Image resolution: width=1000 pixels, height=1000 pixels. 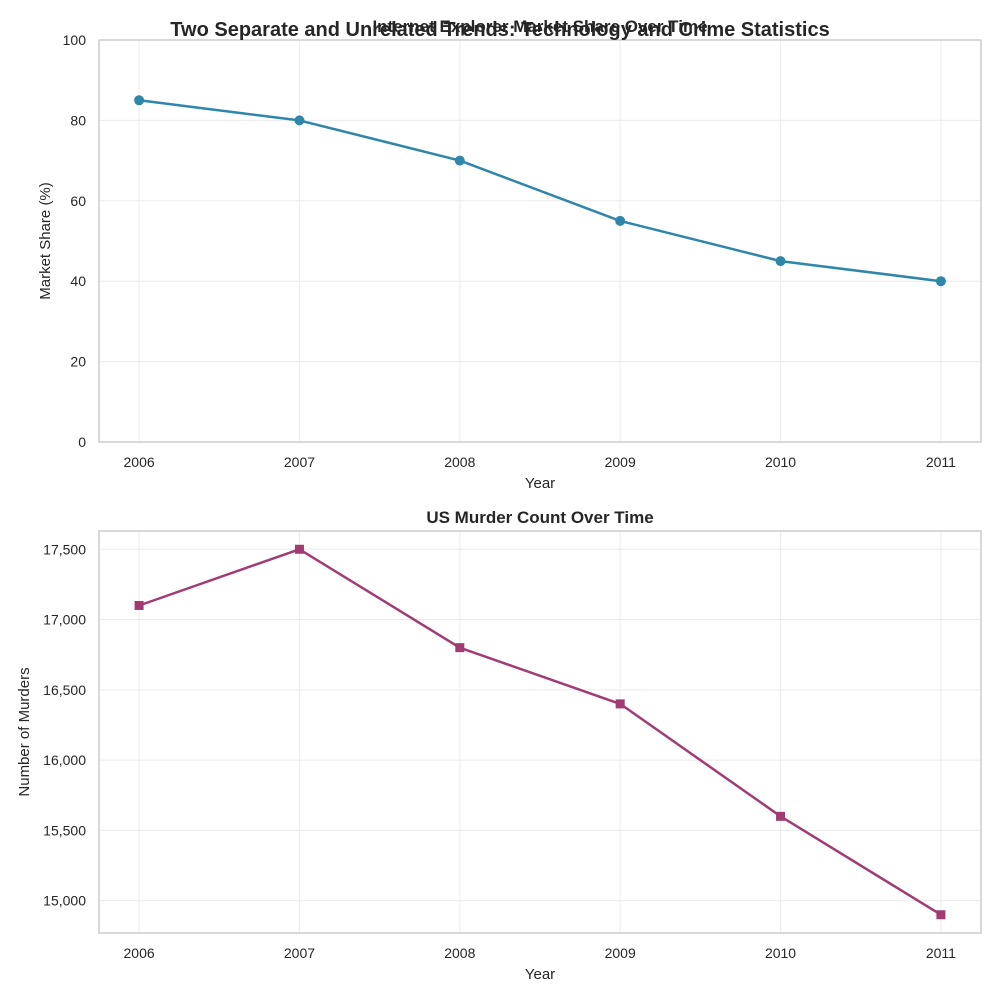 What do you see at coordinates (539, 517) in the screenshot?
I see `subplot-title: US Murder Count Over Time` at bounding box center [539, 517].